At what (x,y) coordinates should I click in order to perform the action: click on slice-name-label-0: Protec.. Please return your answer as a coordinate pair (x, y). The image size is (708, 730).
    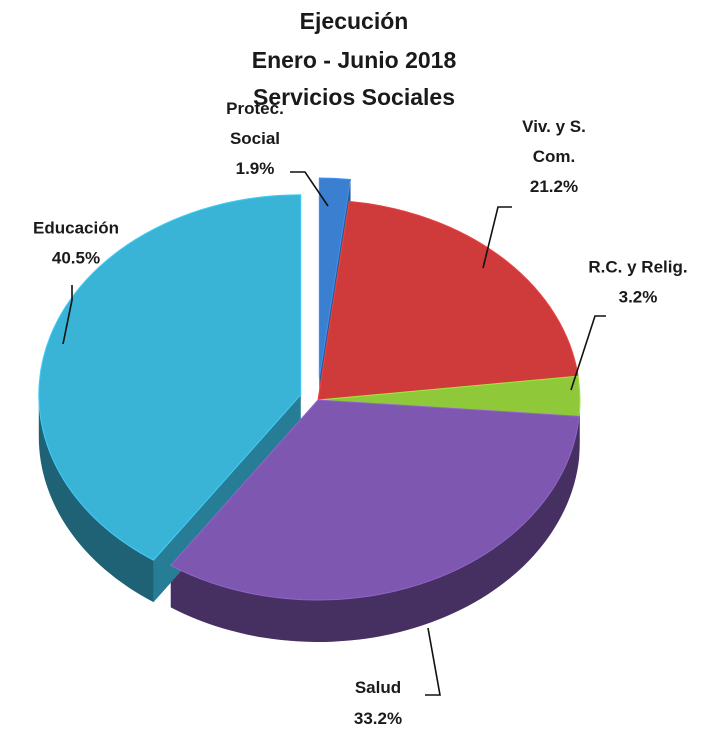
    Looking at the image, I should click on (255, 108).